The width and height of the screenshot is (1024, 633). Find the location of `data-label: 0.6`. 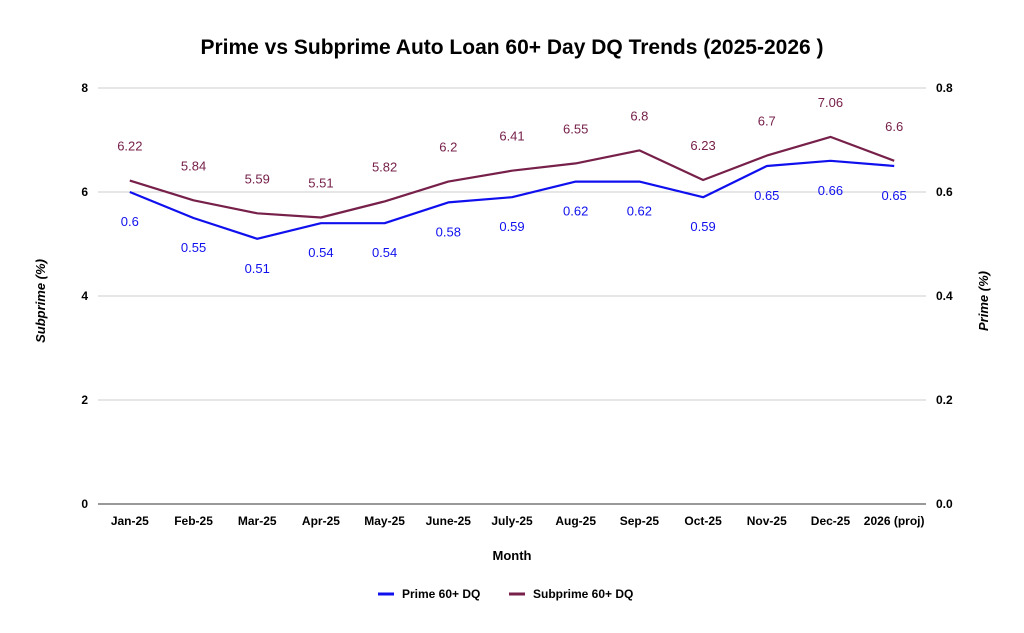

data-label: 0.6 is located at coordinates (130, 221).